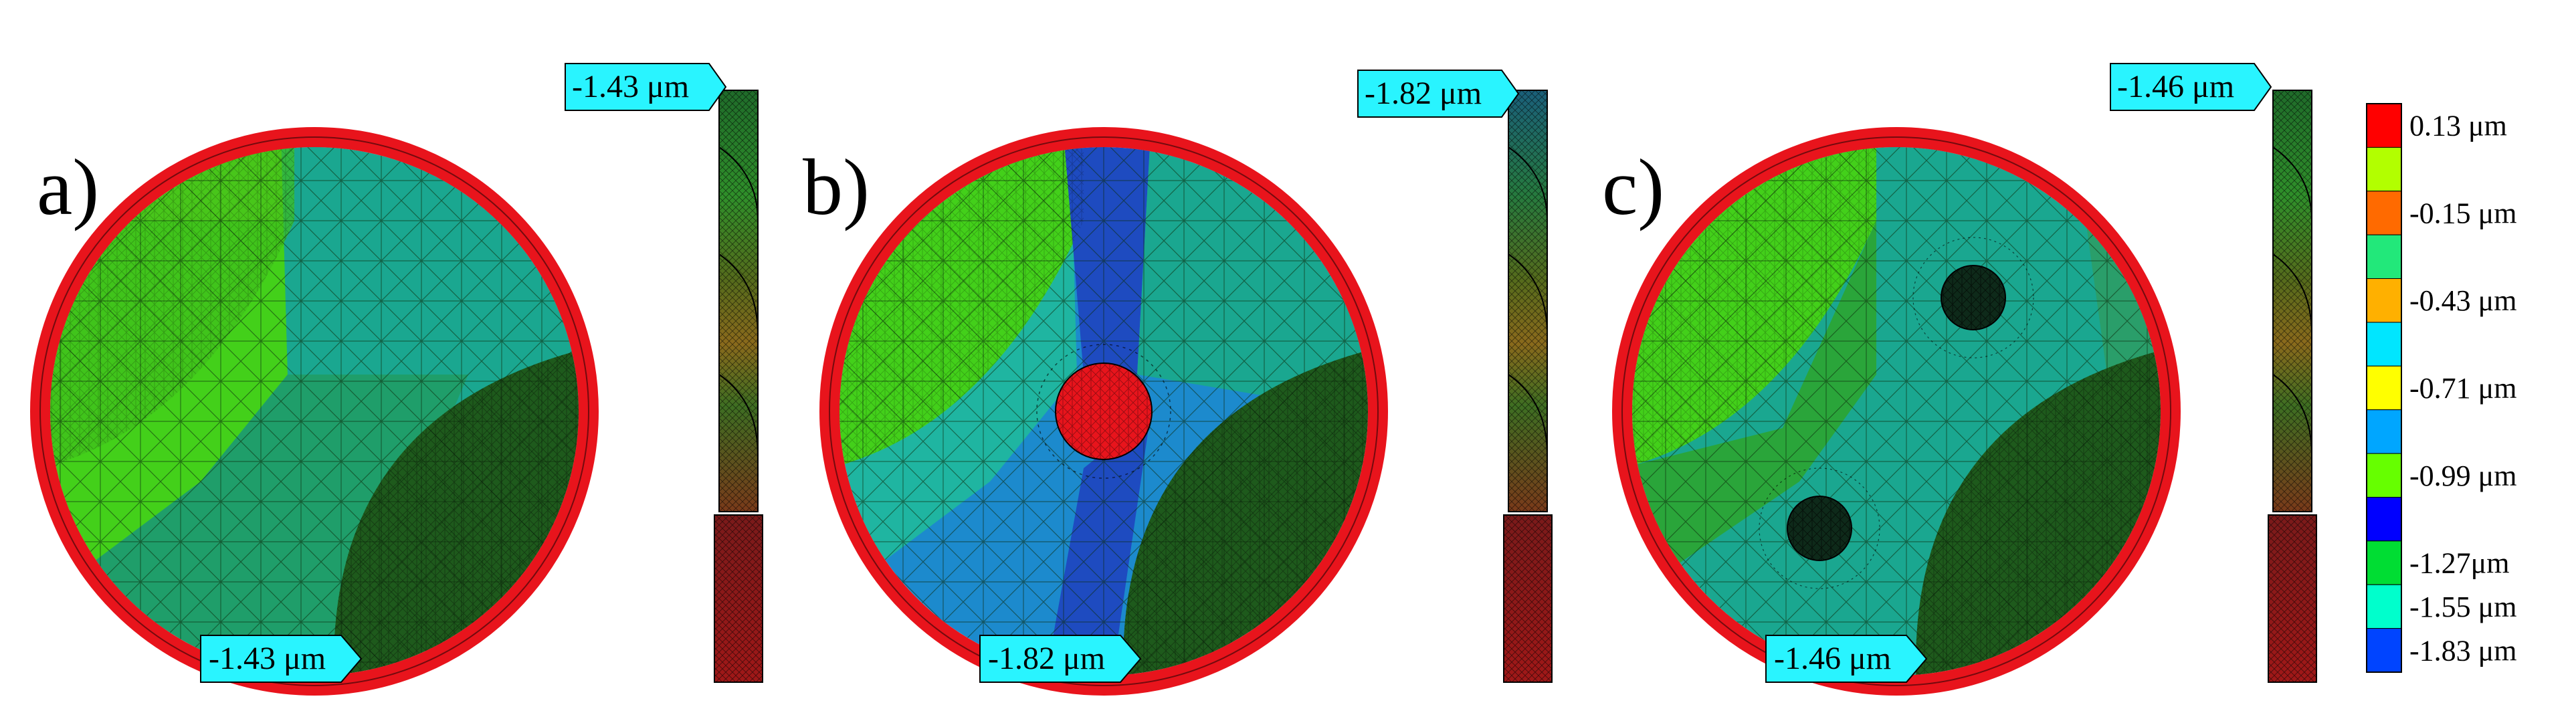 The height and width of the screenshot is (727, 2576). Describe the element at coordinates (836, 186) in the screenshot. I see `panel-label-b: b)` at that location.